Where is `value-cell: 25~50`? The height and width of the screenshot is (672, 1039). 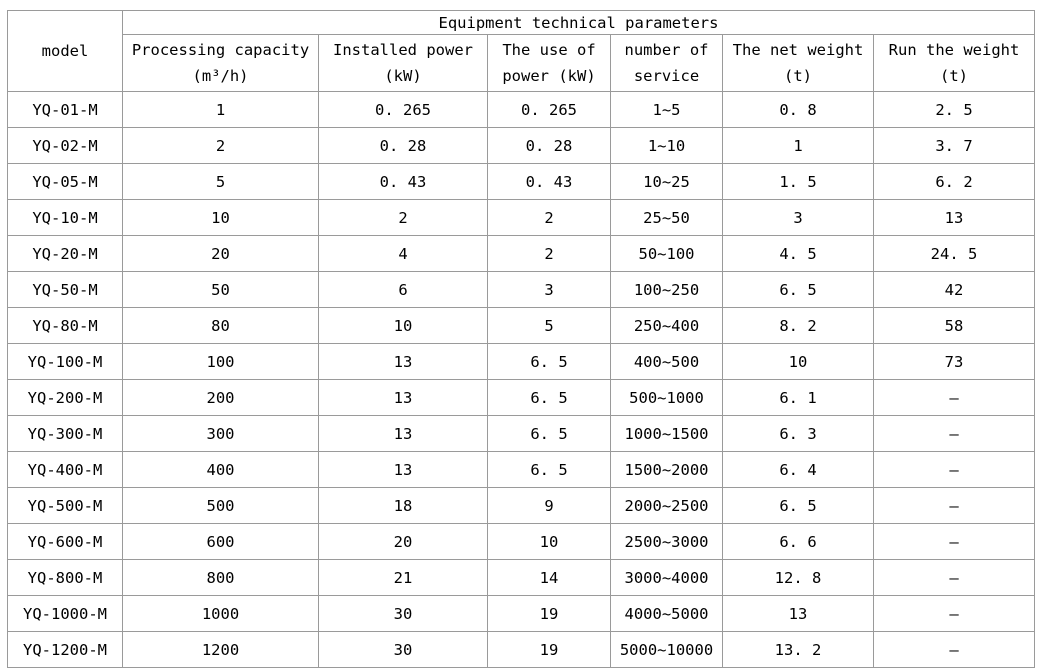
value-cell: 25~50 is located at coordinates (666, 217).